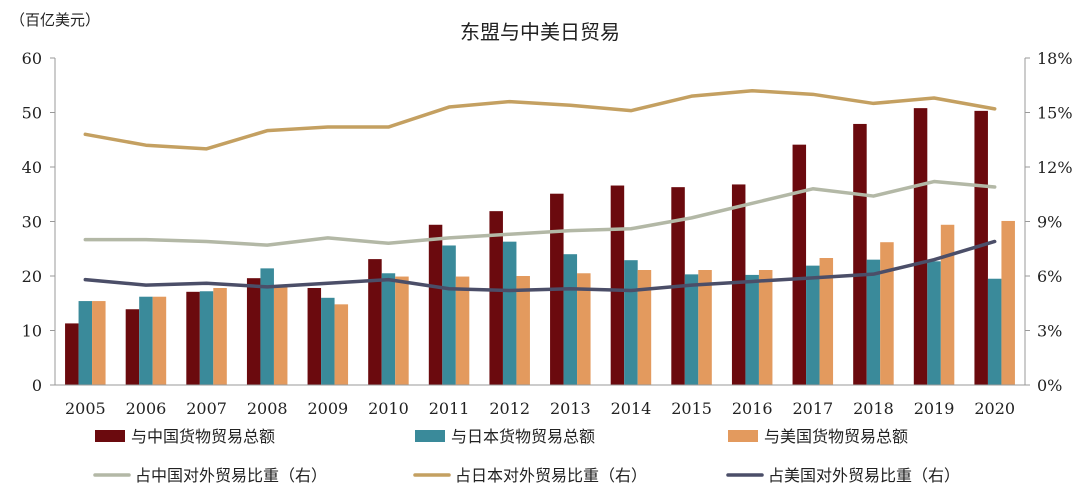  Describe the element at coordinates (570, 408) in the screenshot. I see `x-tick-label: 2013` at that location.